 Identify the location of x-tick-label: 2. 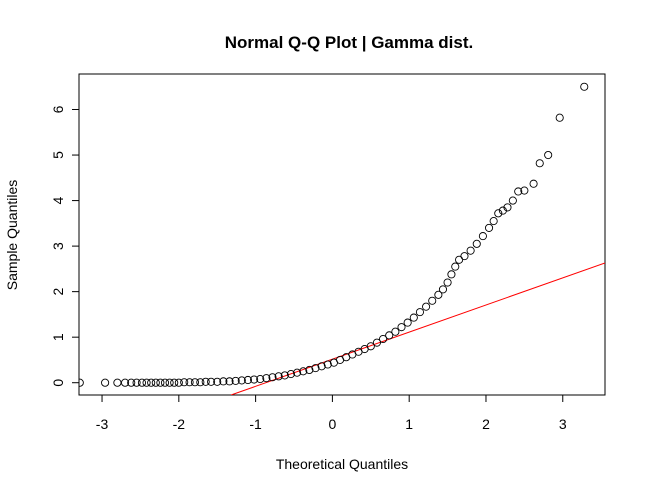
(486, 424).